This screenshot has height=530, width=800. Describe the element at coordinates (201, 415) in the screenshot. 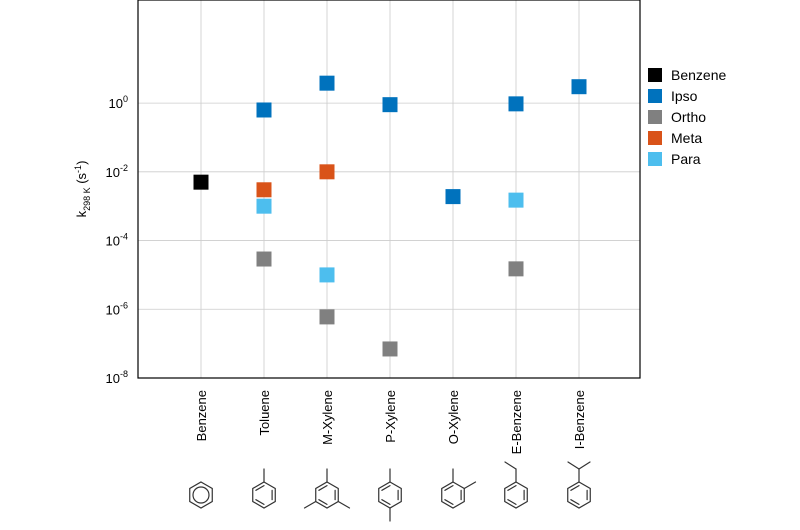

I see `x-category-label: Benzene` at that location.